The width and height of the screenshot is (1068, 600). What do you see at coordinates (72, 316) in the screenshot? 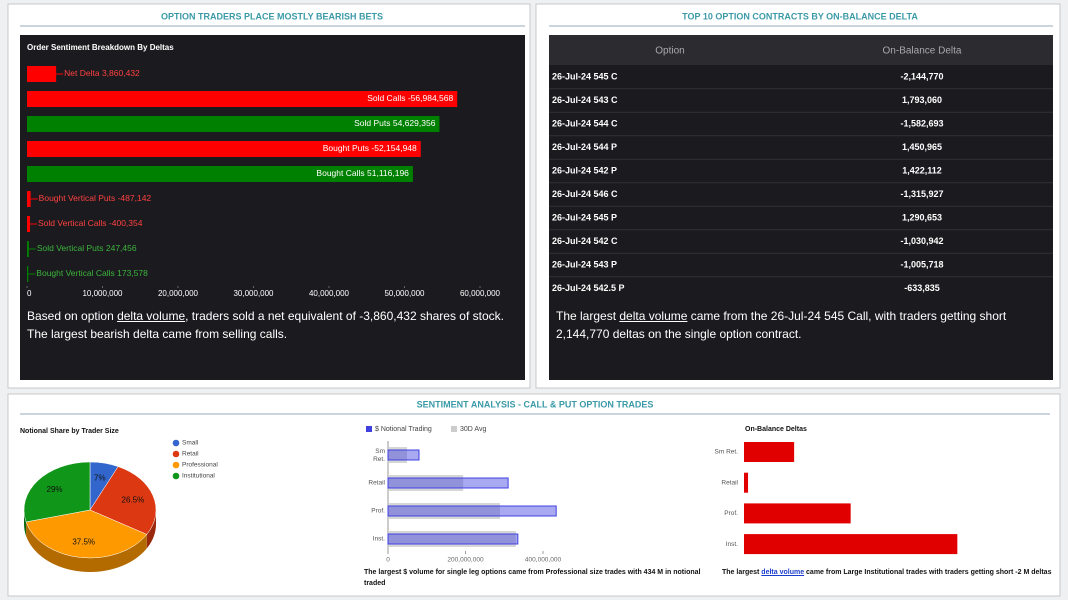
I see `note-text: Based on option` at bounding box center [72, 316].